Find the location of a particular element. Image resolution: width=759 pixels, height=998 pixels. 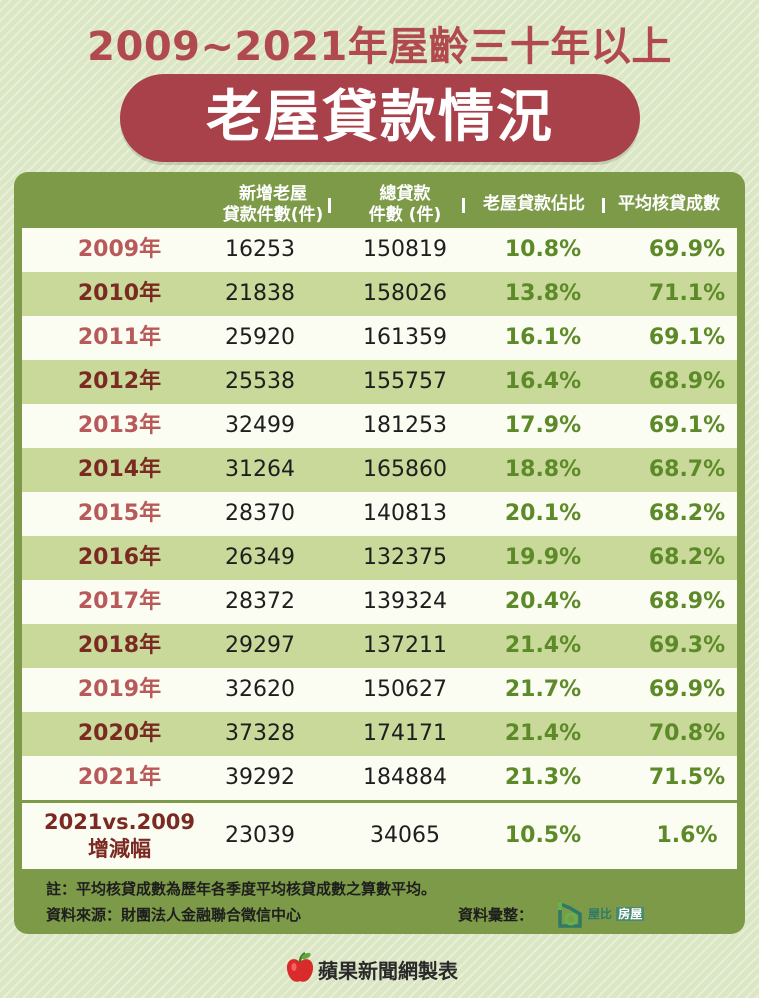

new-loans-cell: 37328 is located at coordinates (260, 733).